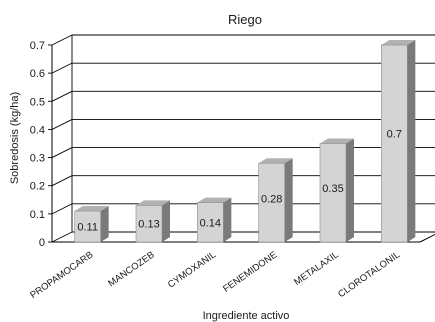  What do you see at coordinates (316, 268) in the screenshot?
I see `category-label: METALAXIL` at bounding box center [316, 268].